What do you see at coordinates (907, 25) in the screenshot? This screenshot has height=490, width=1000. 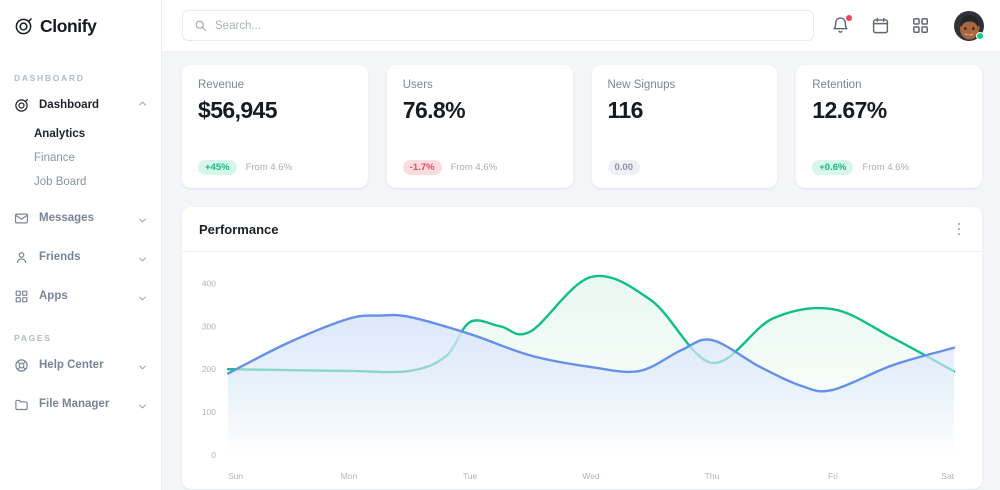 I see `top-actions` at bounding box center [907, 25].